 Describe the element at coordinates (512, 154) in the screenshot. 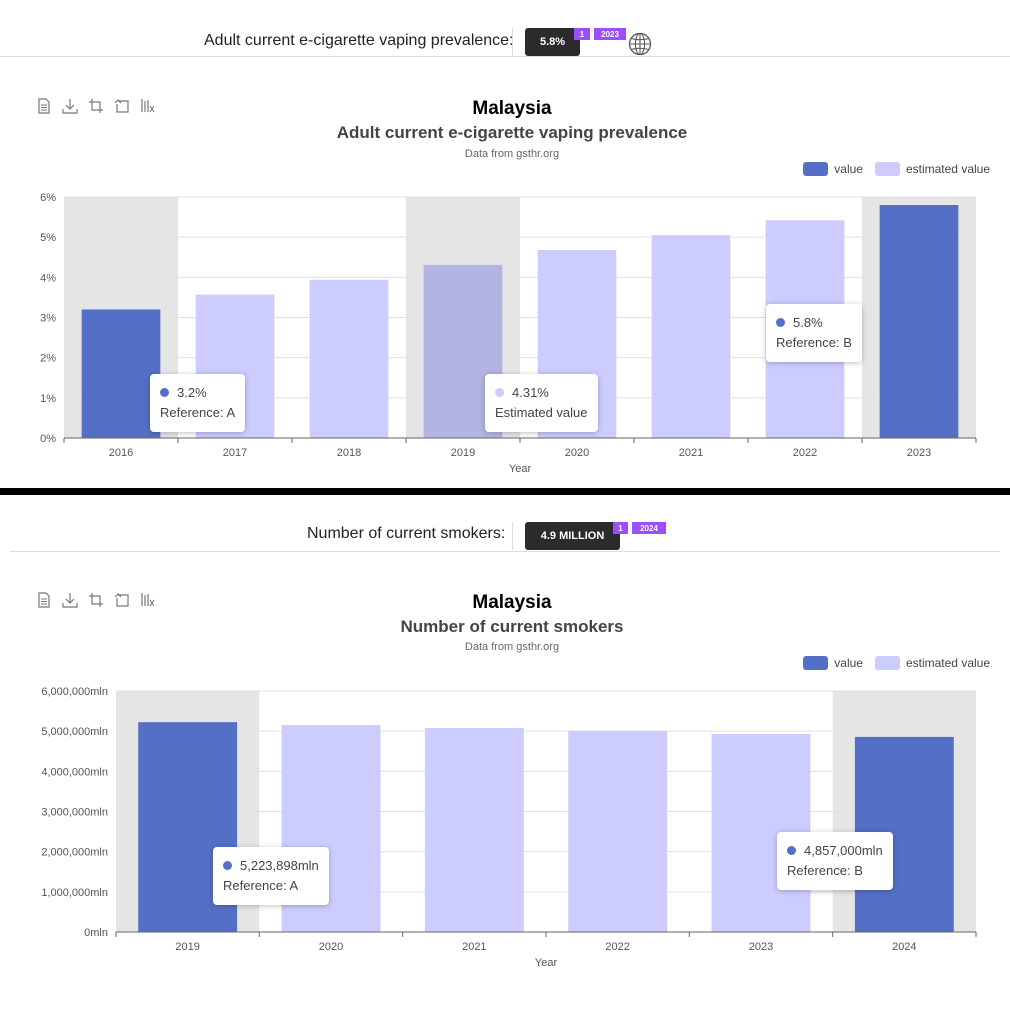

I see `chart-source: Data from gsthr.org` at that location.